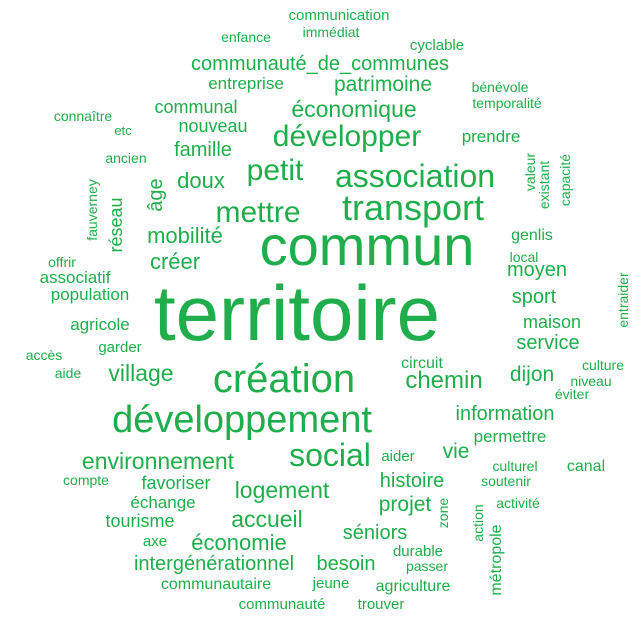 Image resolution: width=644 pixels, height=619 pixels. What do you see at coordinates (383, 84) in the screenshot?
I see `word: patrimoine` at bounding box center [383, 84].